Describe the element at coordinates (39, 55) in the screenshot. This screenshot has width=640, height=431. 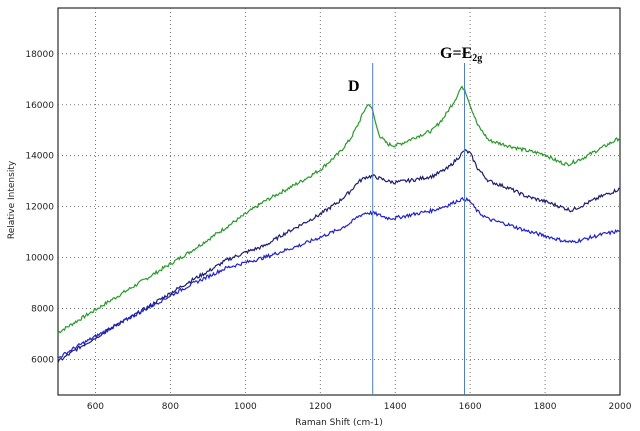
I see `y-tick-label: 18000` at that location.